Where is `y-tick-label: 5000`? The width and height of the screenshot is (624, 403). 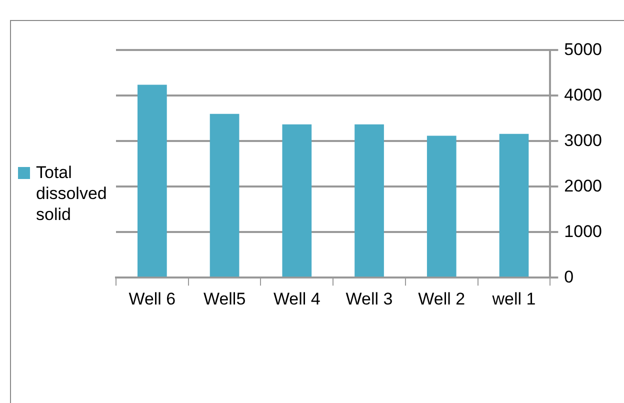 y-tick-label: 5000 is located at coordinates (583, 49).